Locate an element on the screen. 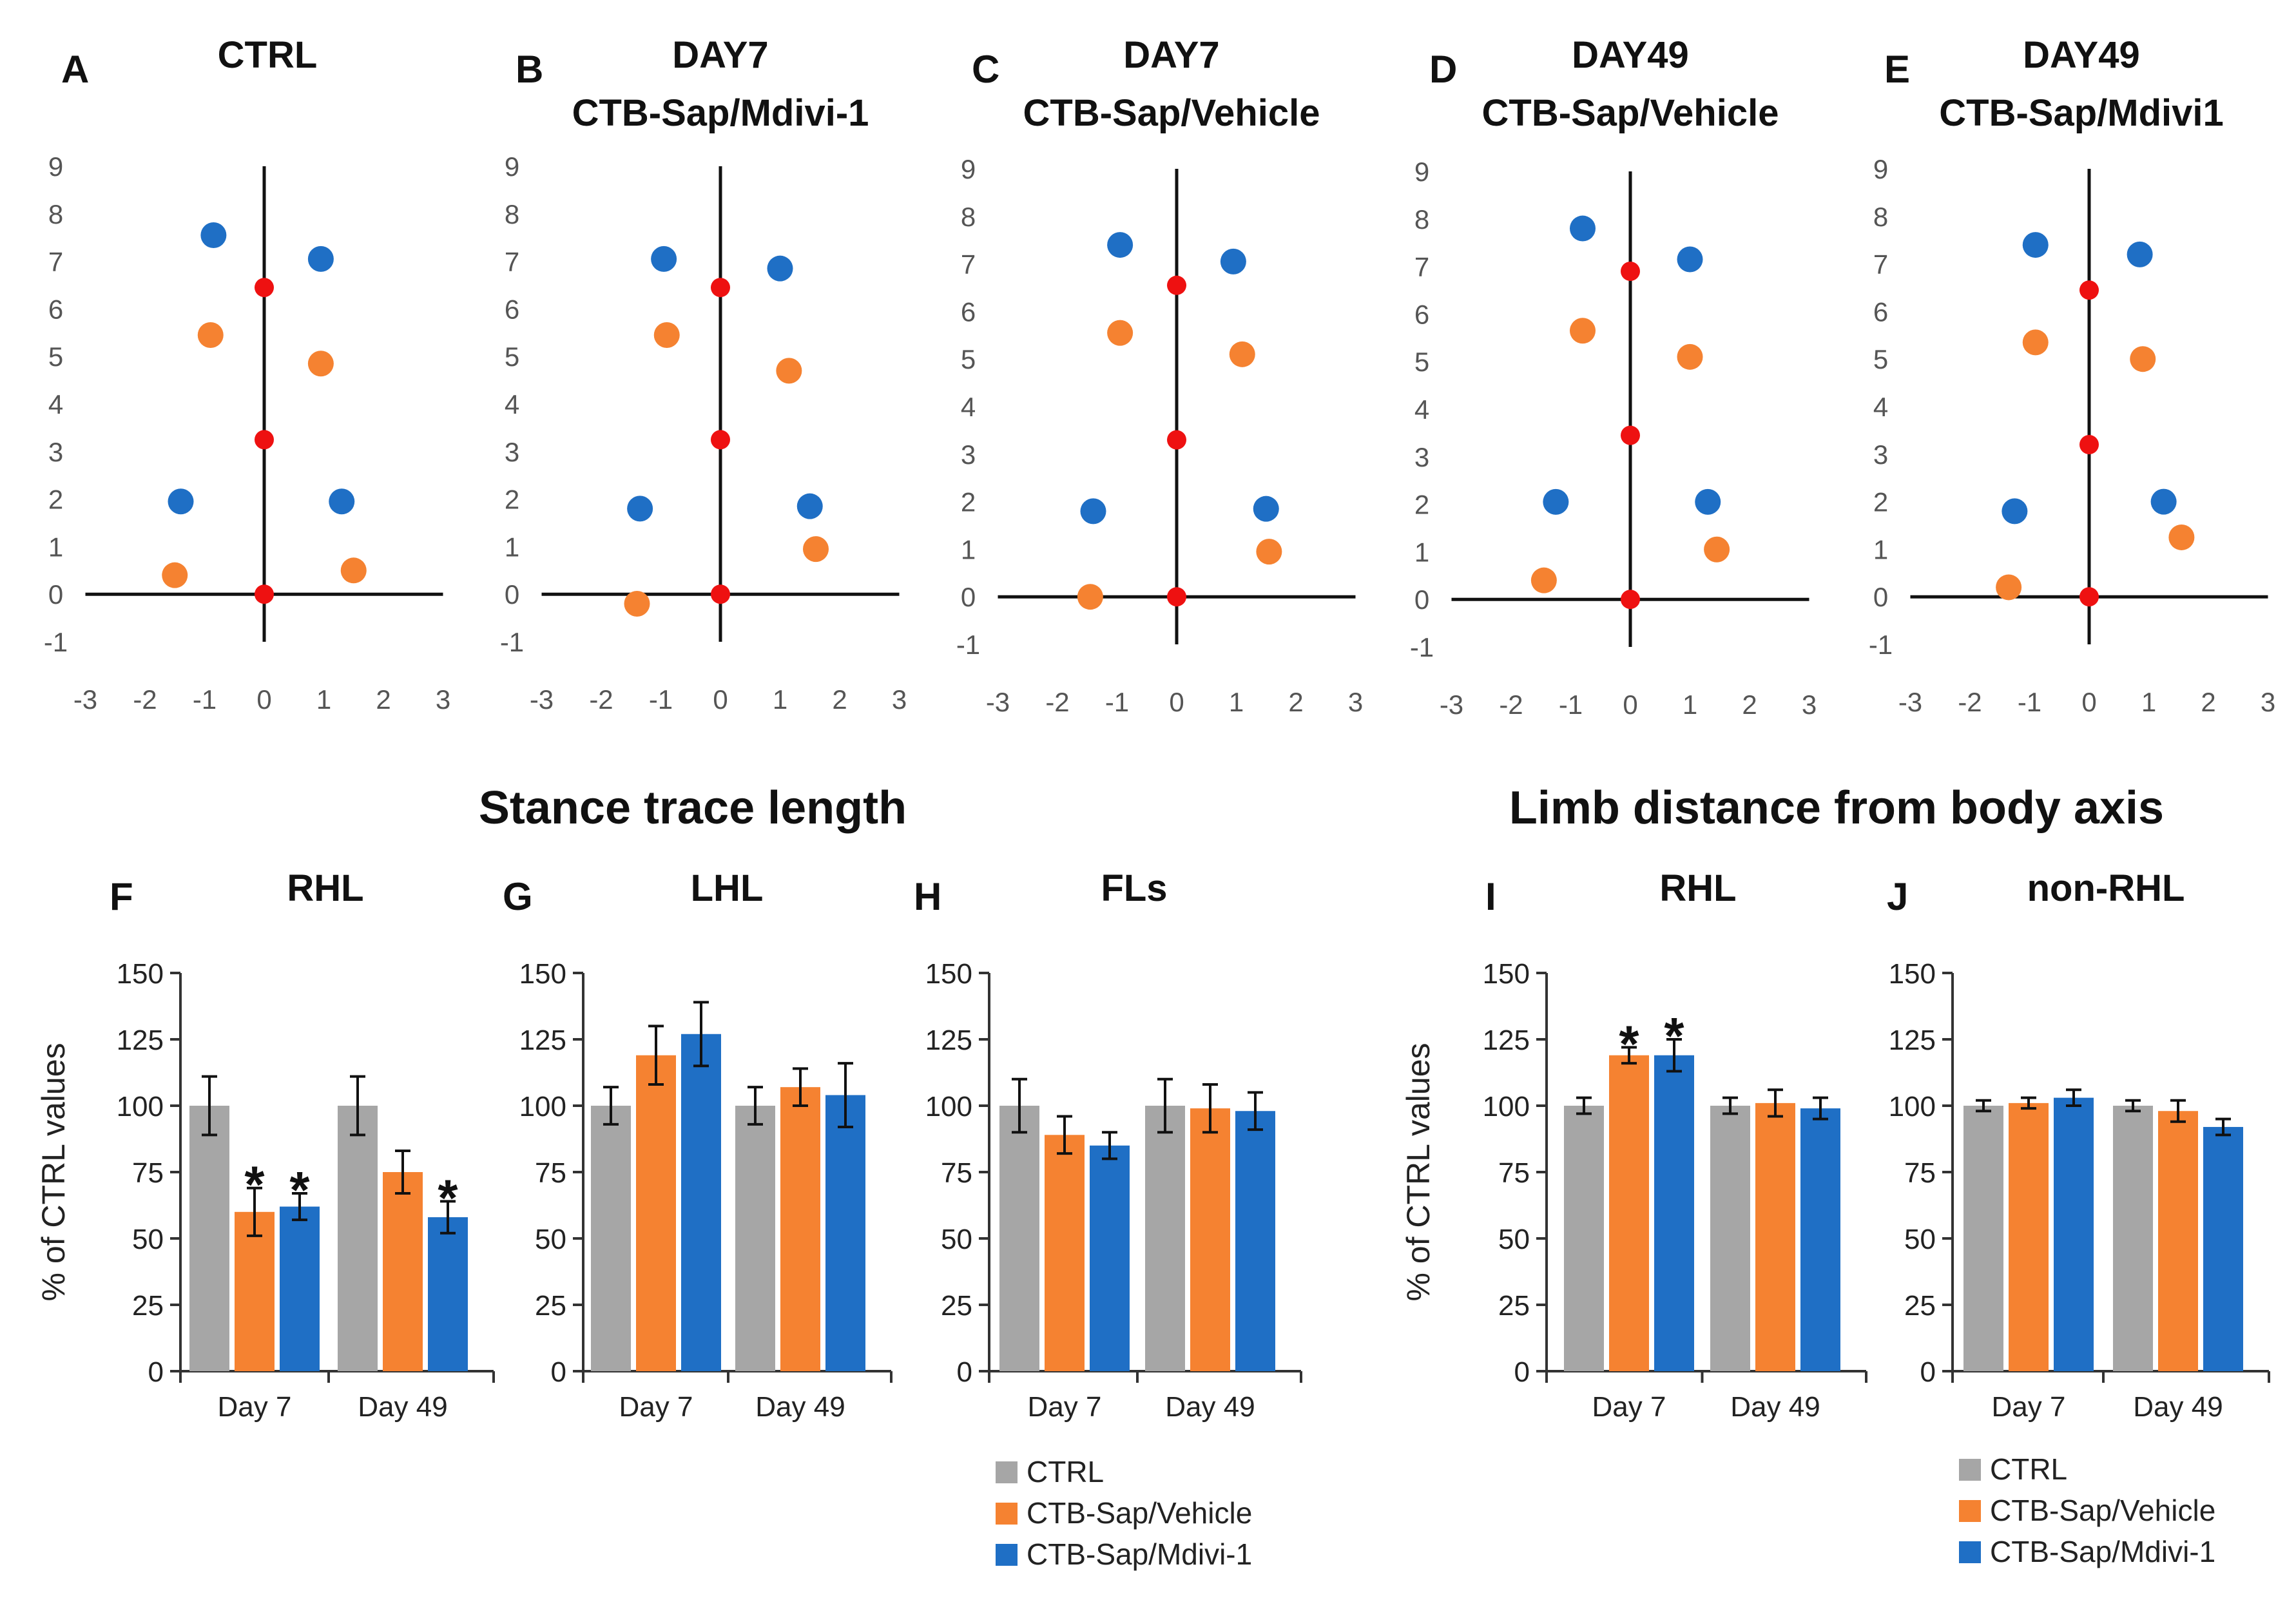 This screenshot has height=1598, width=2296. x-tick-label: 0 is located at coordinates (1630, 705).